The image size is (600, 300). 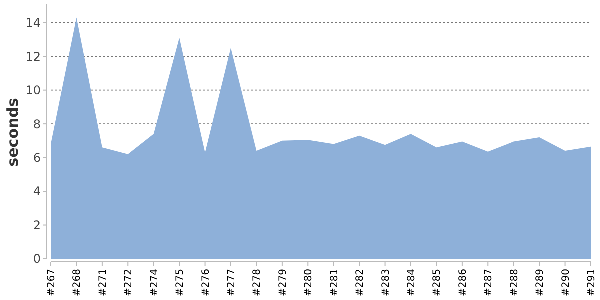 I want to click on y-axis-title: seconds, so click(x=13, y=132).